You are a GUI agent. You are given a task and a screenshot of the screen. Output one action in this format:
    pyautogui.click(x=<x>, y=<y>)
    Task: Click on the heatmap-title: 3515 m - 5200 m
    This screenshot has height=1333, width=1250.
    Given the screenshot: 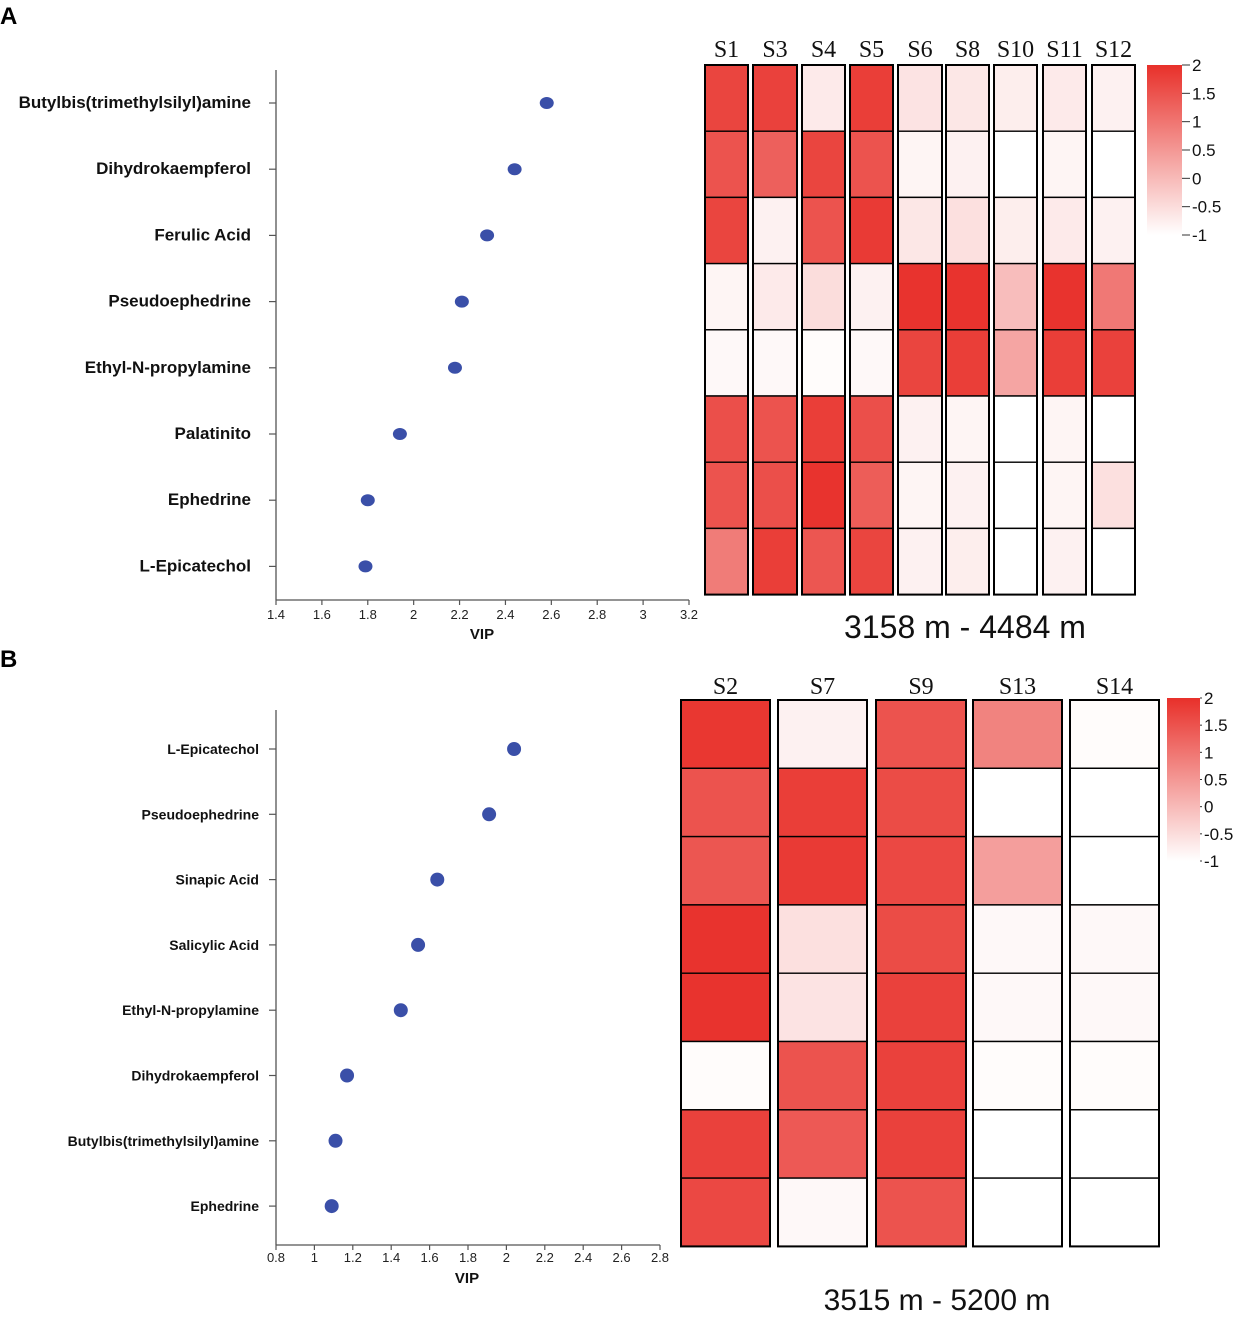 What is the action you would take?
    pyautogui.click(x=937, y=1300)
    